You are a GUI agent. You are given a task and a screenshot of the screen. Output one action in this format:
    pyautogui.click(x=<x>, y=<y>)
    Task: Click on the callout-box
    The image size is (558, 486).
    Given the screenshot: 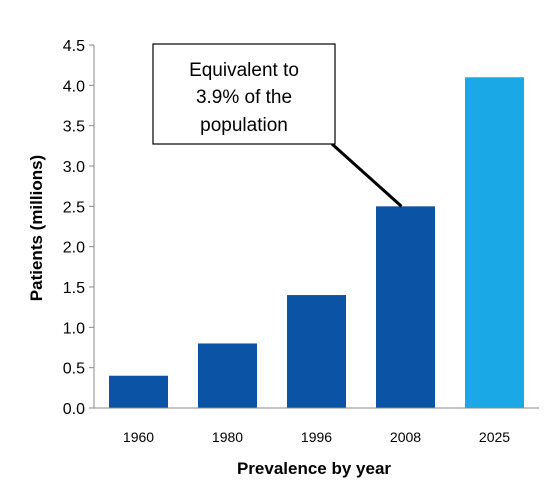 What is the action you would take?
    pyautogui.click(x=244, y=94)
    